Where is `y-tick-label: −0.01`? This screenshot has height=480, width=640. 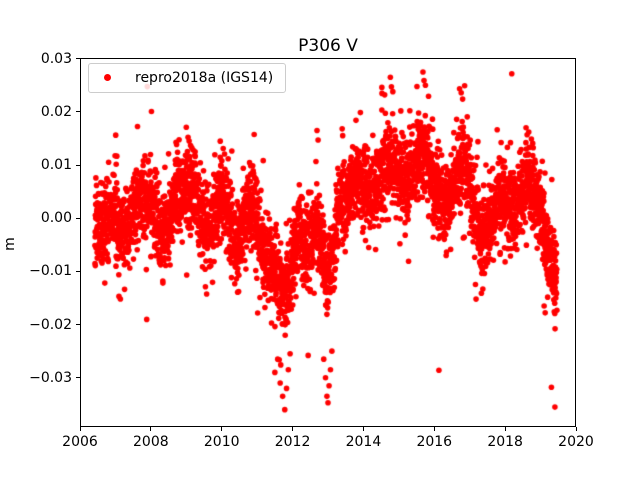
y-tick-label: −0.01 is located at coordinates (50, 271).